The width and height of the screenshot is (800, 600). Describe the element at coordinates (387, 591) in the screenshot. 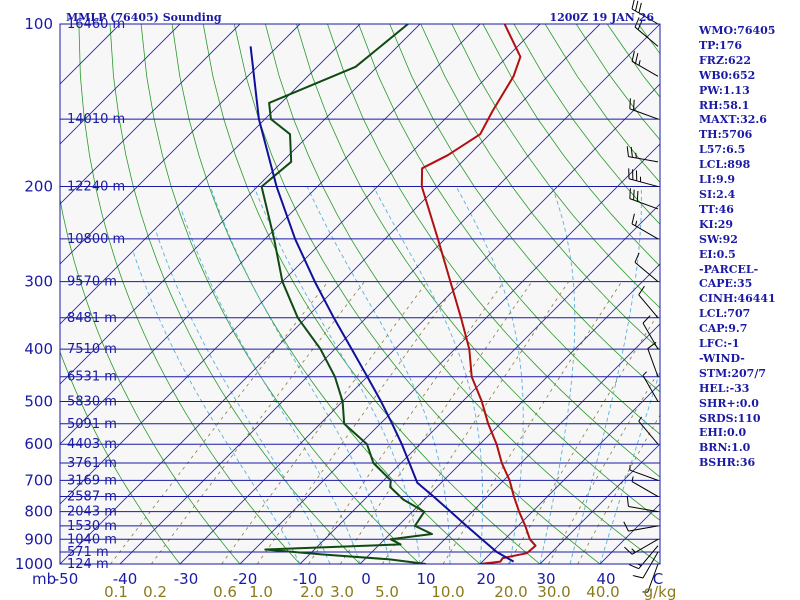

I see `mixing-ratio-label: 5.0` at that location.